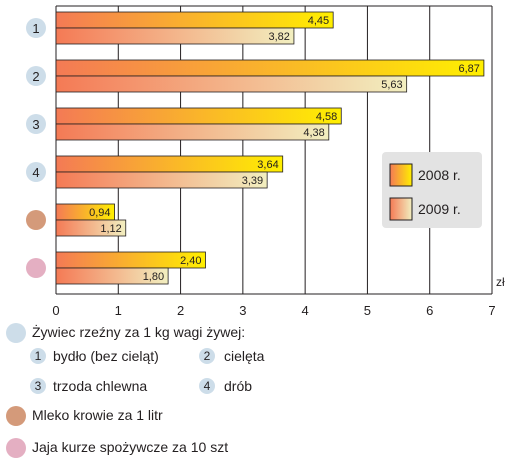 The image size is (517, 461). What do you see at coordinates (97, 415) in the screenshot?
I see `note-milk-text: Mleko krowie za 1 litr` at bounding box center [97, 415].